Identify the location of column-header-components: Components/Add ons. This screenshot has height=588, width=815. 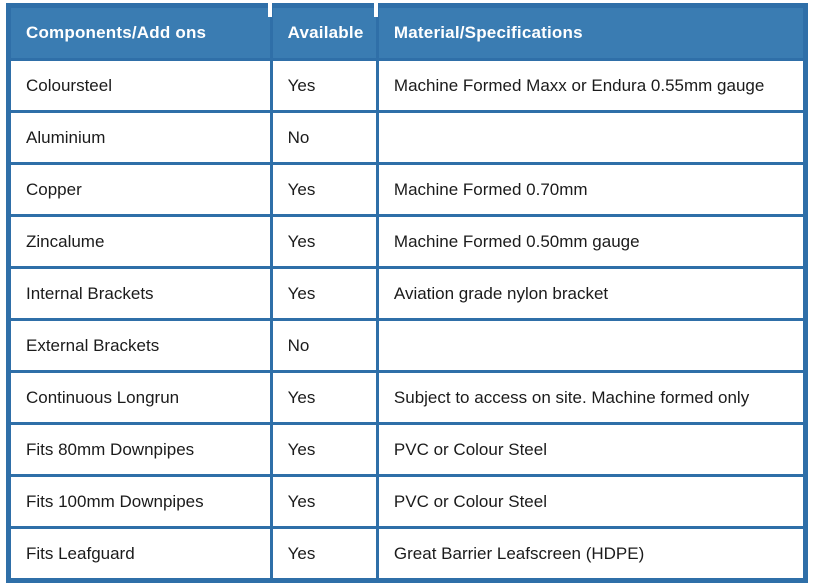
(140, 33).